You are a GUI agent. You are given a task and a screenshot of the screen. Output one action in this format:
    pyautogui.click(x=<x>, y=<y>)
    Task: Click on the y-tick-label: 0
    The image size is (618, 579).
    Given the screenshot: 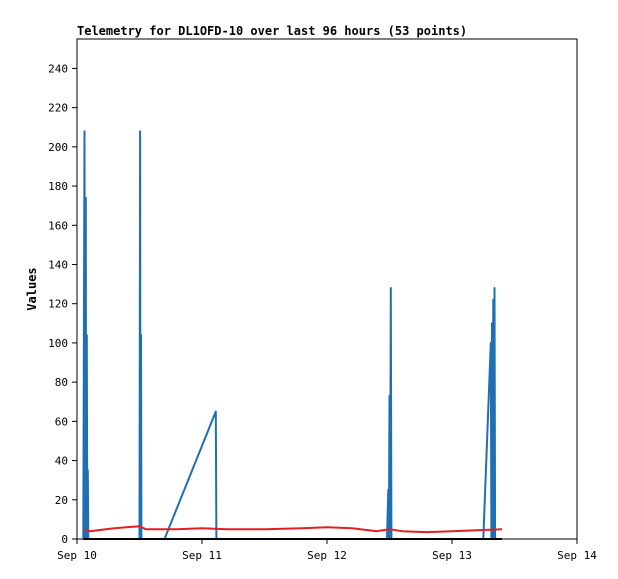 What is the action you would take?
    pyautogui.click(x=64, y=539)
    